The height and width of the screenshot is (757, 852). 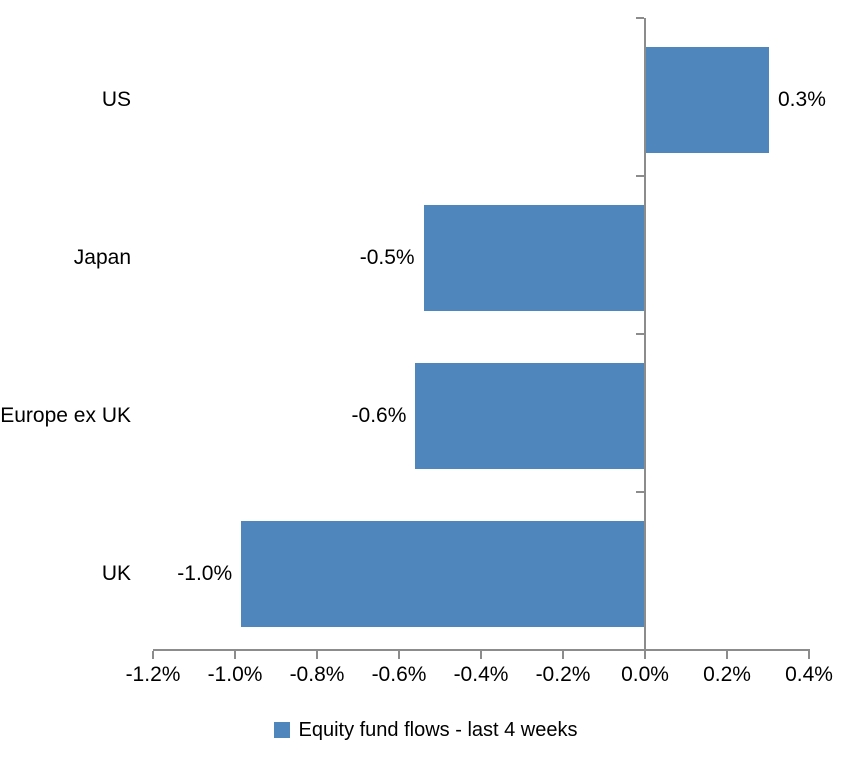 I want to click on legend-label: Equity fund flows - last 4 weeks, so click(x=438, y=729).